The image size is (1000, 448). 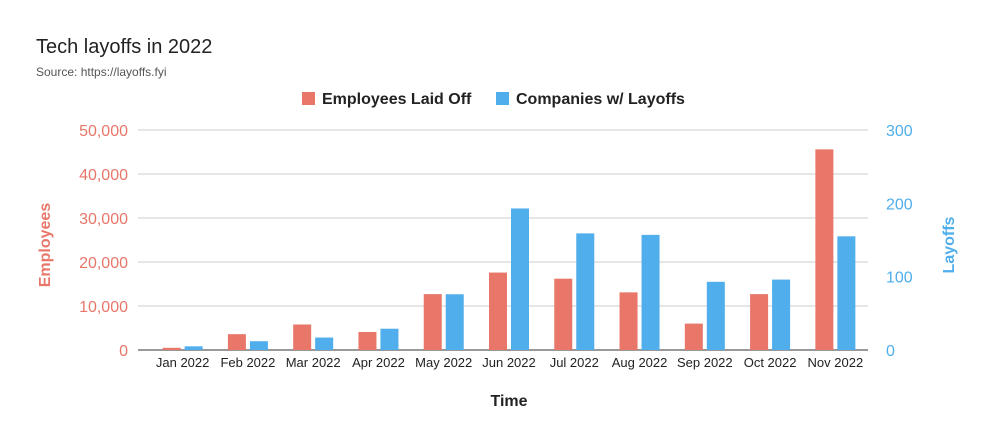 What do you see at coordinates (899, 204) in the screenshot?
I see `y-right-tick-label: 200` at bounding box center [899, 204].